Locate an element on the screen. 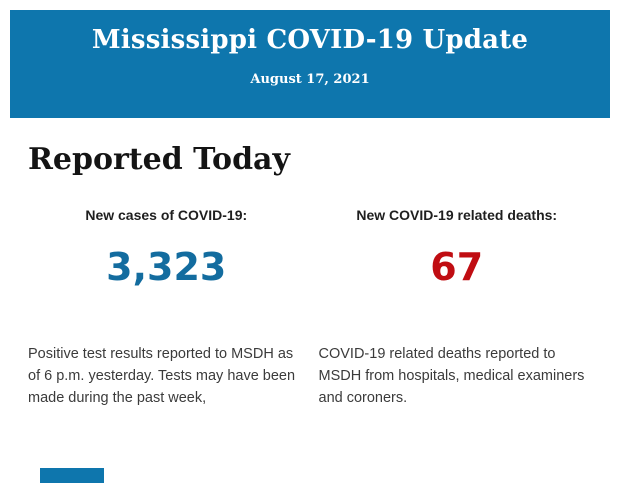 The image size is (620, 483). report-date: August 17, 2021 is located at coordinates (310, 79).